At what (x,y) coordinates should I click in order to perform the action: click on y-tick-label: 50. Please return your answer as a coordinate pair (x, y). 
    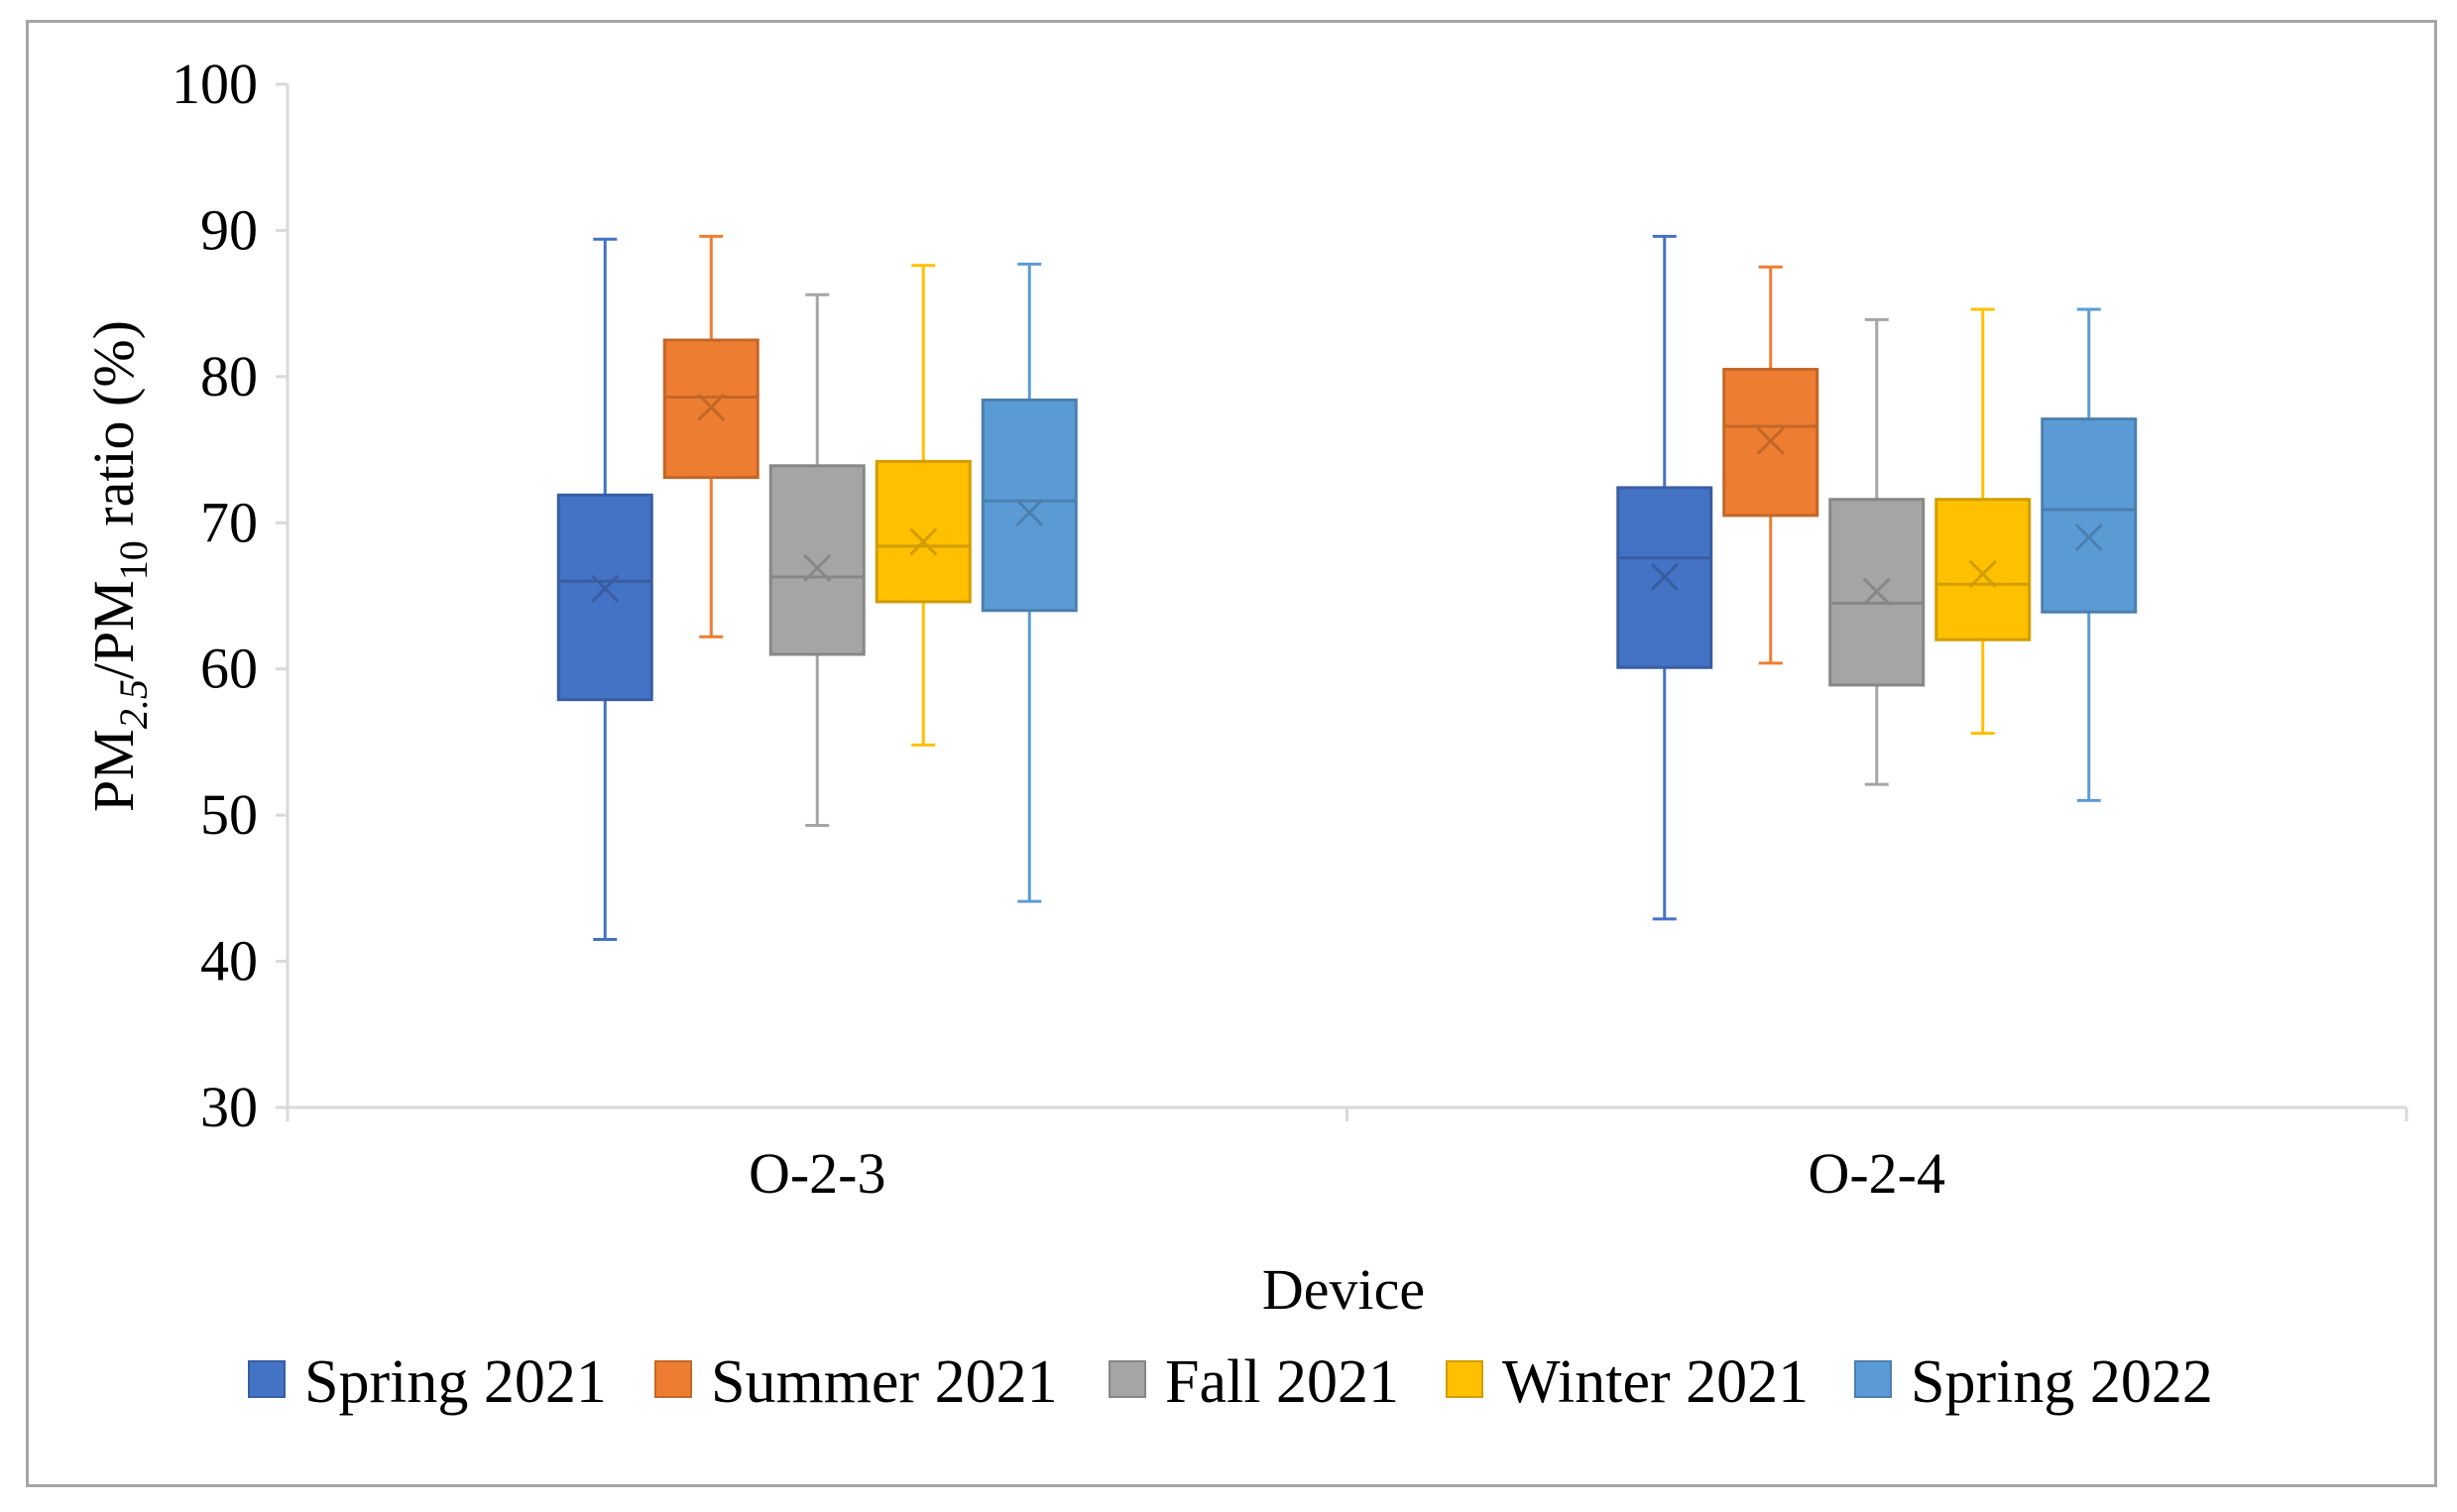
    Looking at the image, I should click on (229, 814).